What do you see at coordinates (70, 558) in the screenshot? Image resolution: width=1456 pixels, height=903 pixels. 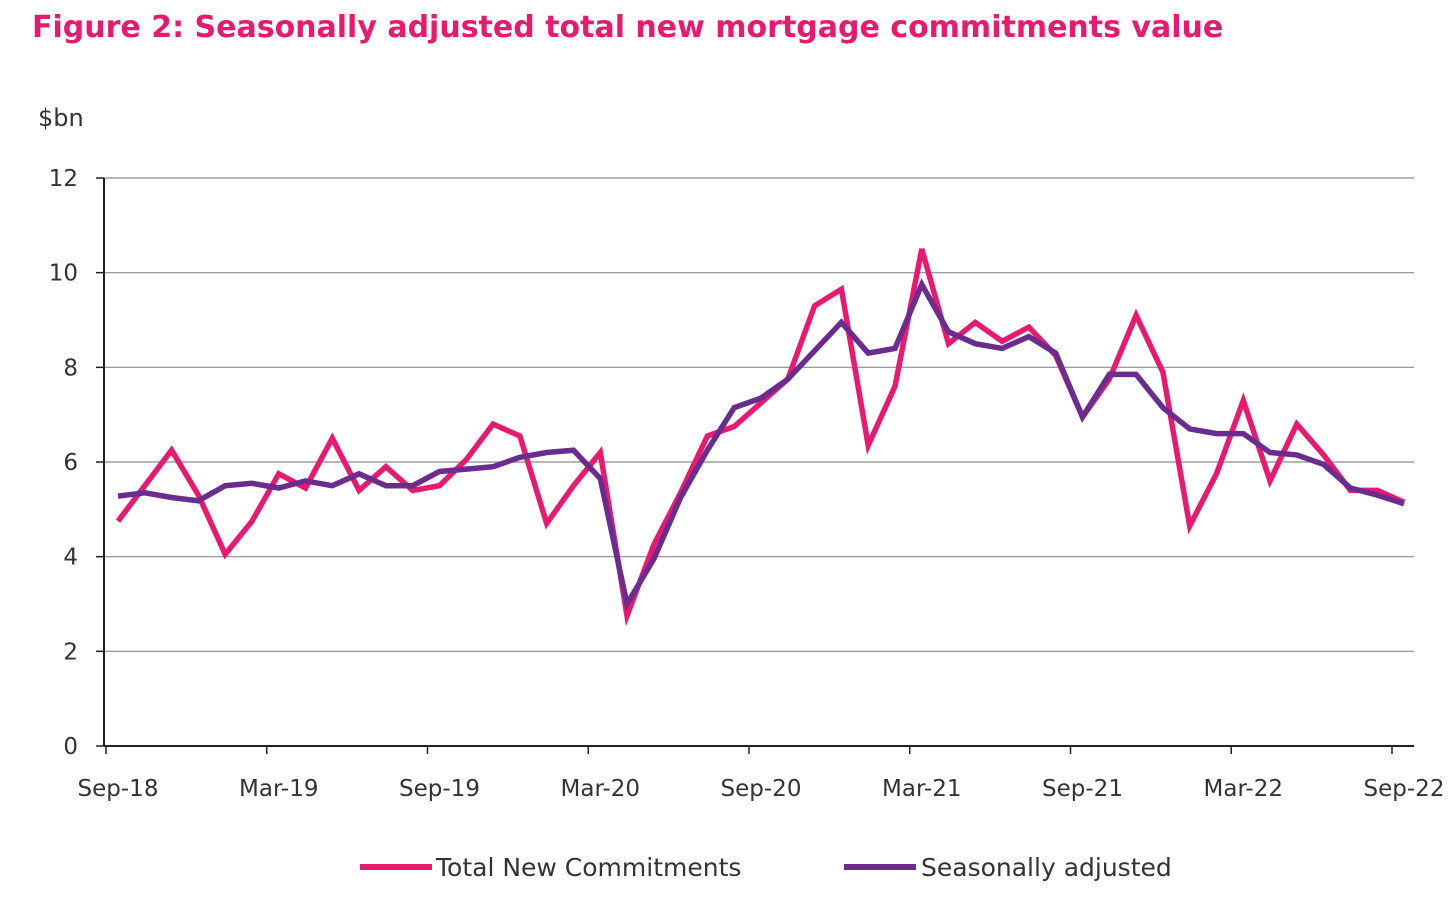 I see `y-tick-label-4: 4` at bounding box center [70, 558].